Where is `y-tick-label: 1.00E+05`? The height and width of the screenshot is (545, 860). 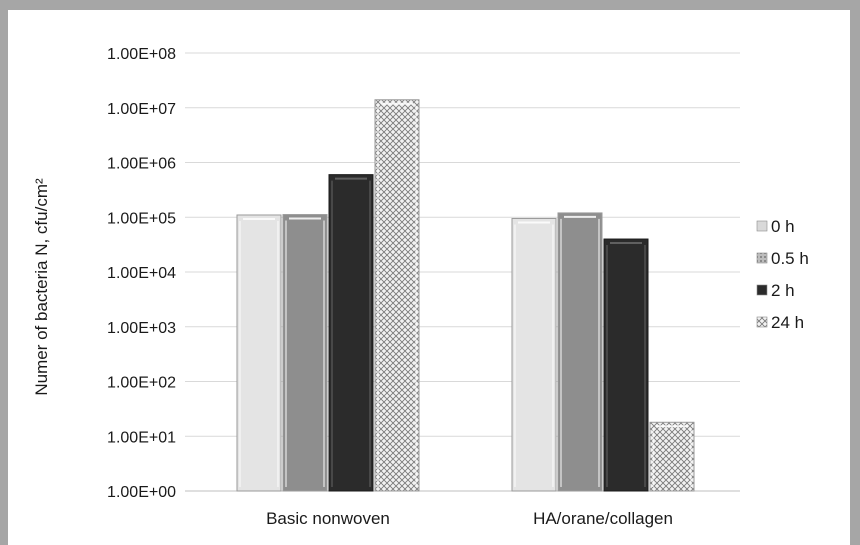
y-tick-label: 1.00E+05 is located at coordinates (141, 218).